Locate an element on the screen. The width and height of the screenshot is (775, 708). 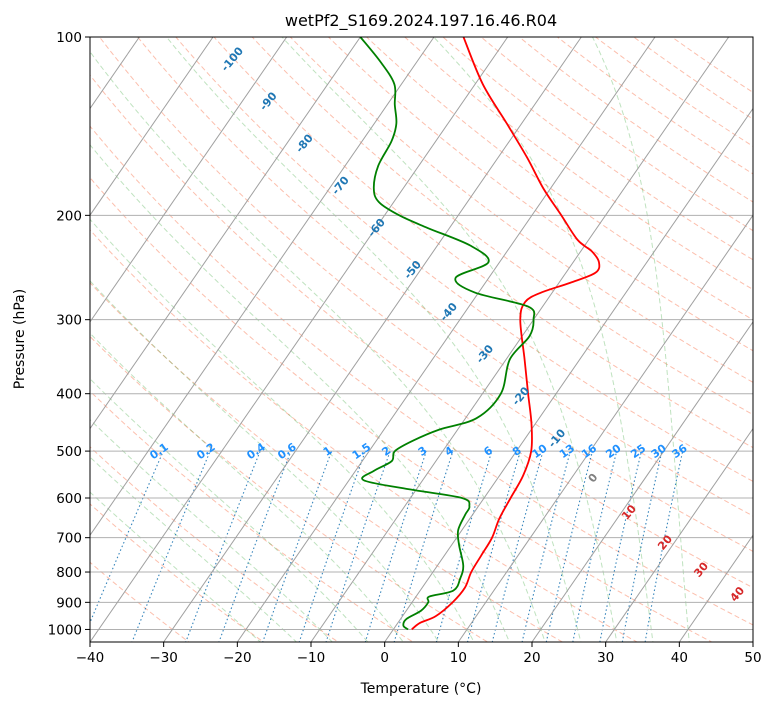
x-tick-label: −30 is located at coordinates (163, 658).